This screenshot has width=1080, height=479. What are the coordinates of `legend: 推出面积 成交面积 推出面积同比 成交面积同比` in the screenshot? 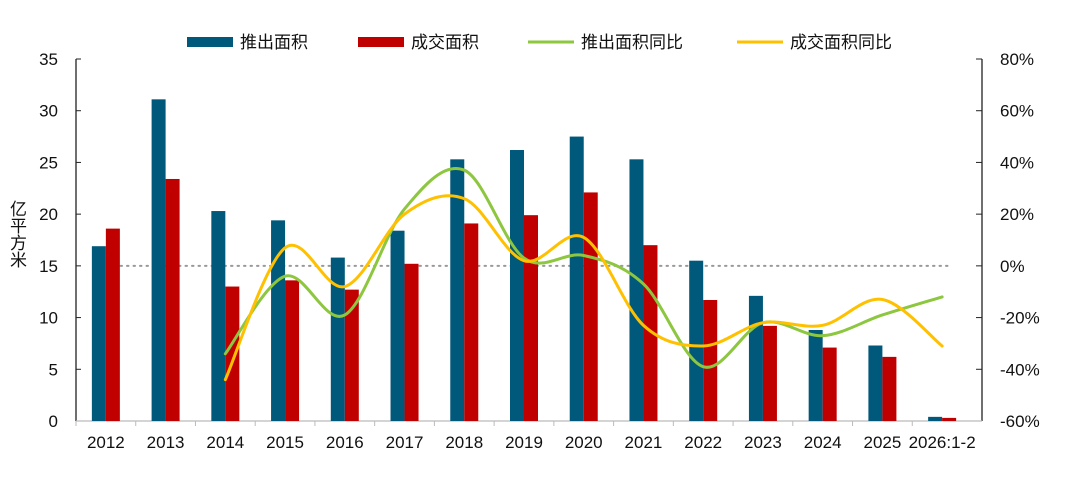 It's located at (539, 42).